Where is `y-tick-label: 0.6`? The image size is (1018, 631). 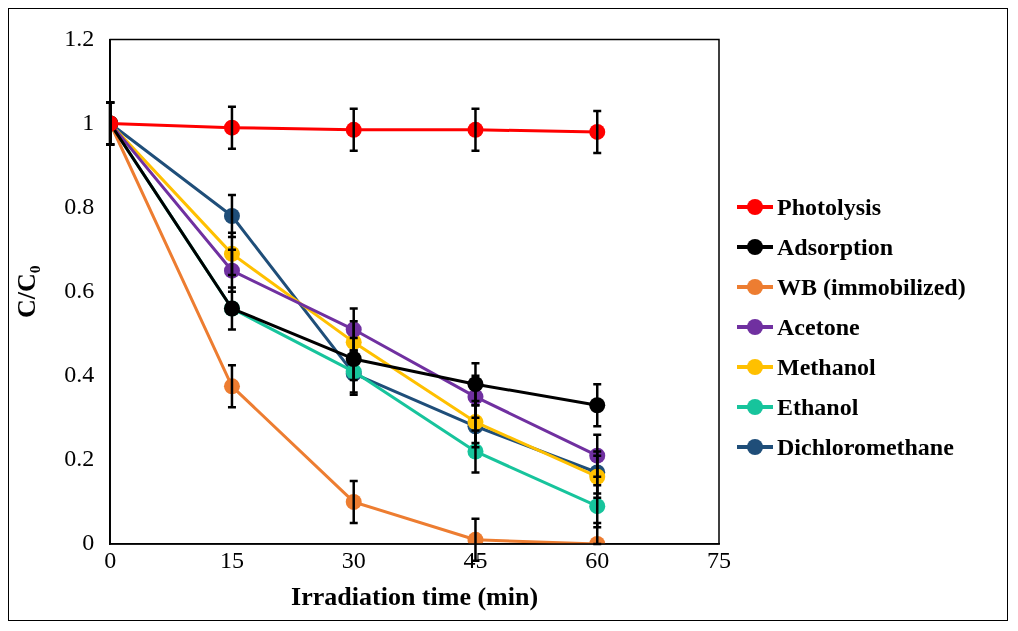
y-tick-label: 0.6 is located at coordinates (79, 290).